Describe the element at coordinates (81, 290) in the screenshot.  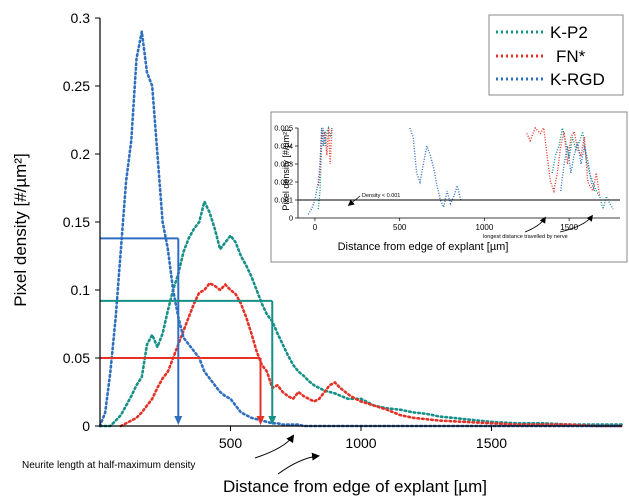
I see `main-y-tick-label: 0.1` at that location.